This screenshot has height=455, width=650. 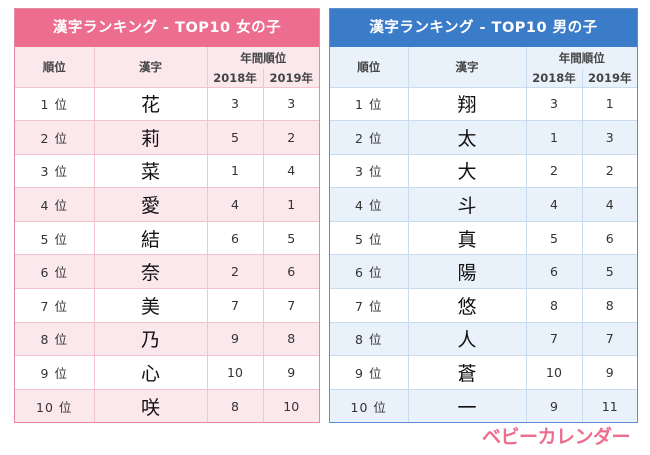 What do you see at coordinates (150, 137) in the screenshot?
I see `kanji-cell: 莉` at bounding box center [150, 137].